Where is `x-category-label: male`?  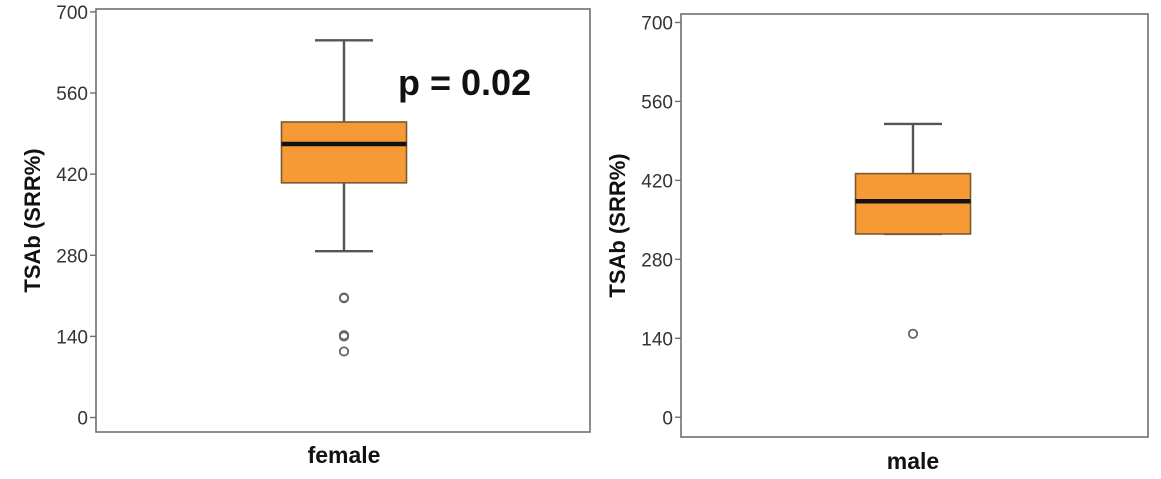 x-category-label: male is located at coordinates (913, 461).